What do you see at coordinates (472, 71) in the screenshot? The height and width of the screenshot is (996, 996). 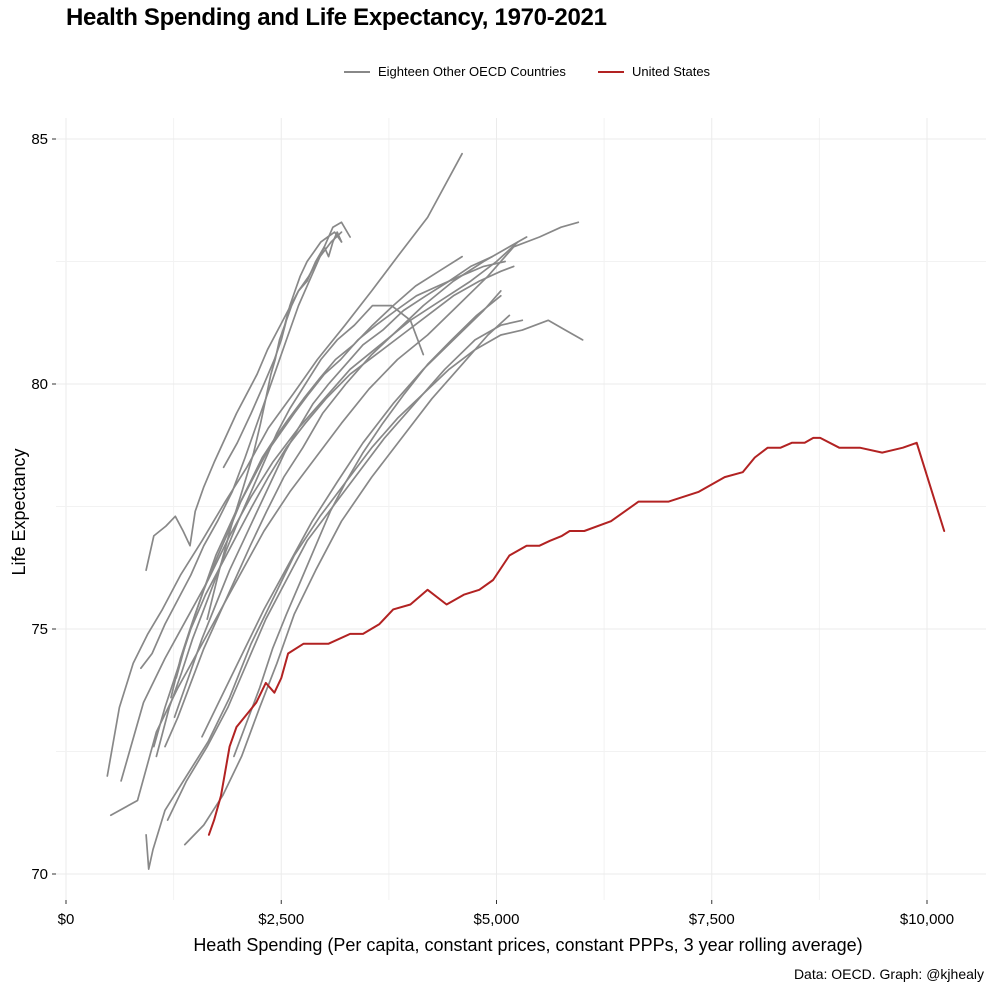 I see `legend-label-other-oecd: Eighteen Other OECD Countries` at bounding box center [472, 71].